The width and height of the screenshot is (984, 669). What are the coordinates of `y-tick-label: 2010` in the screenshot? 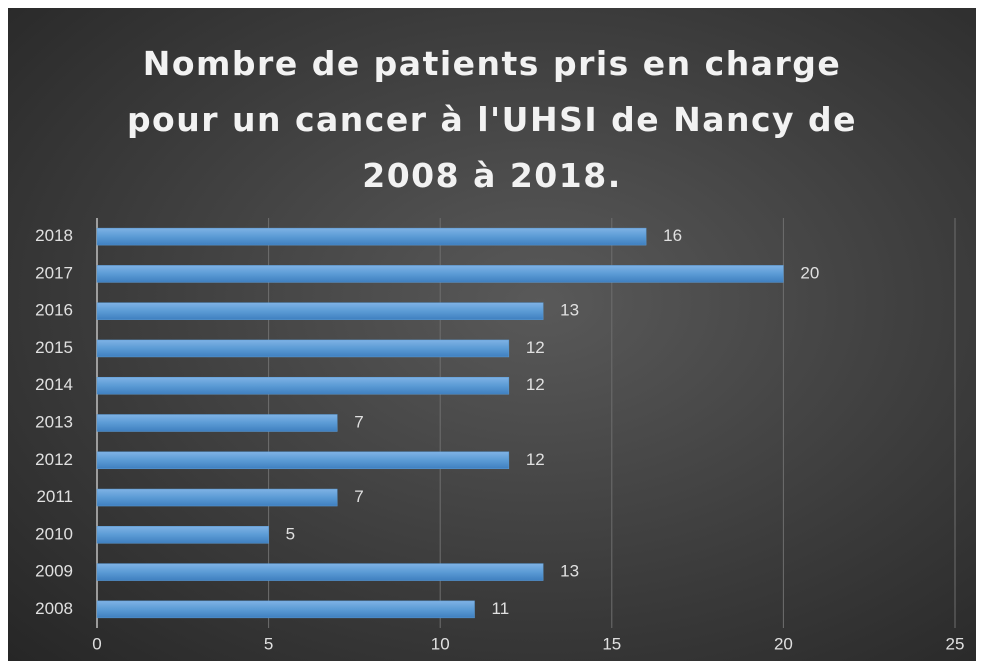 It's located at (54, 533).